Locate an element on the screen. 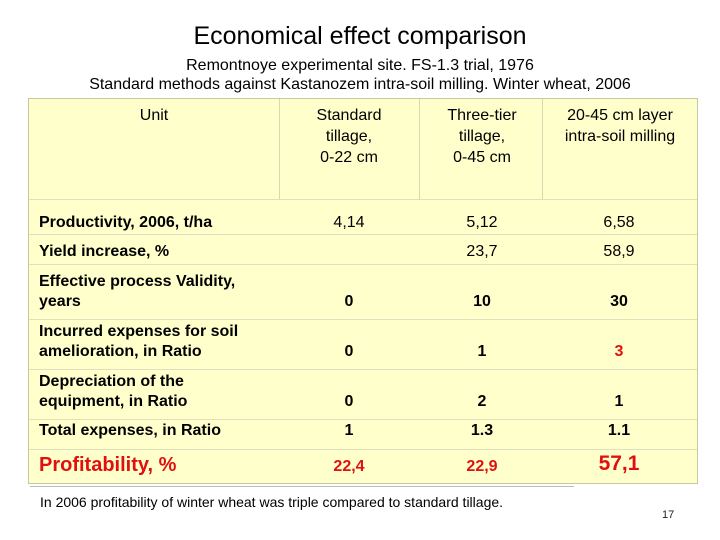 This screenshot has height=540, width=720. header-line: Three-tier is located at coordinates (482, 115).